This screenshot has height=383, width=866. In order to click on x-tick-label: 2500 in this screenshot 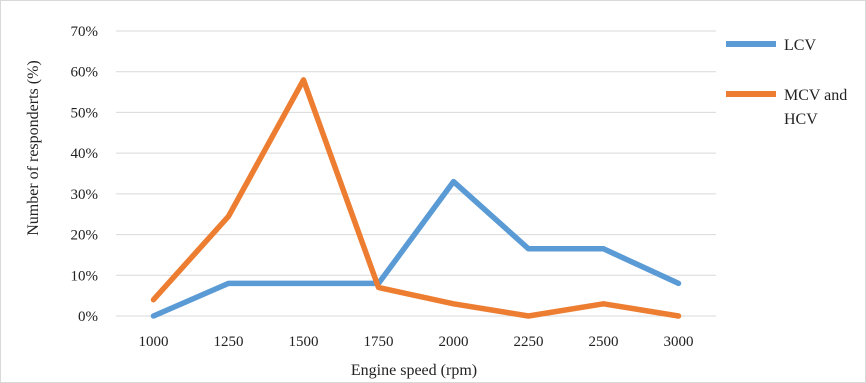, I will do `click(604, 342)`.